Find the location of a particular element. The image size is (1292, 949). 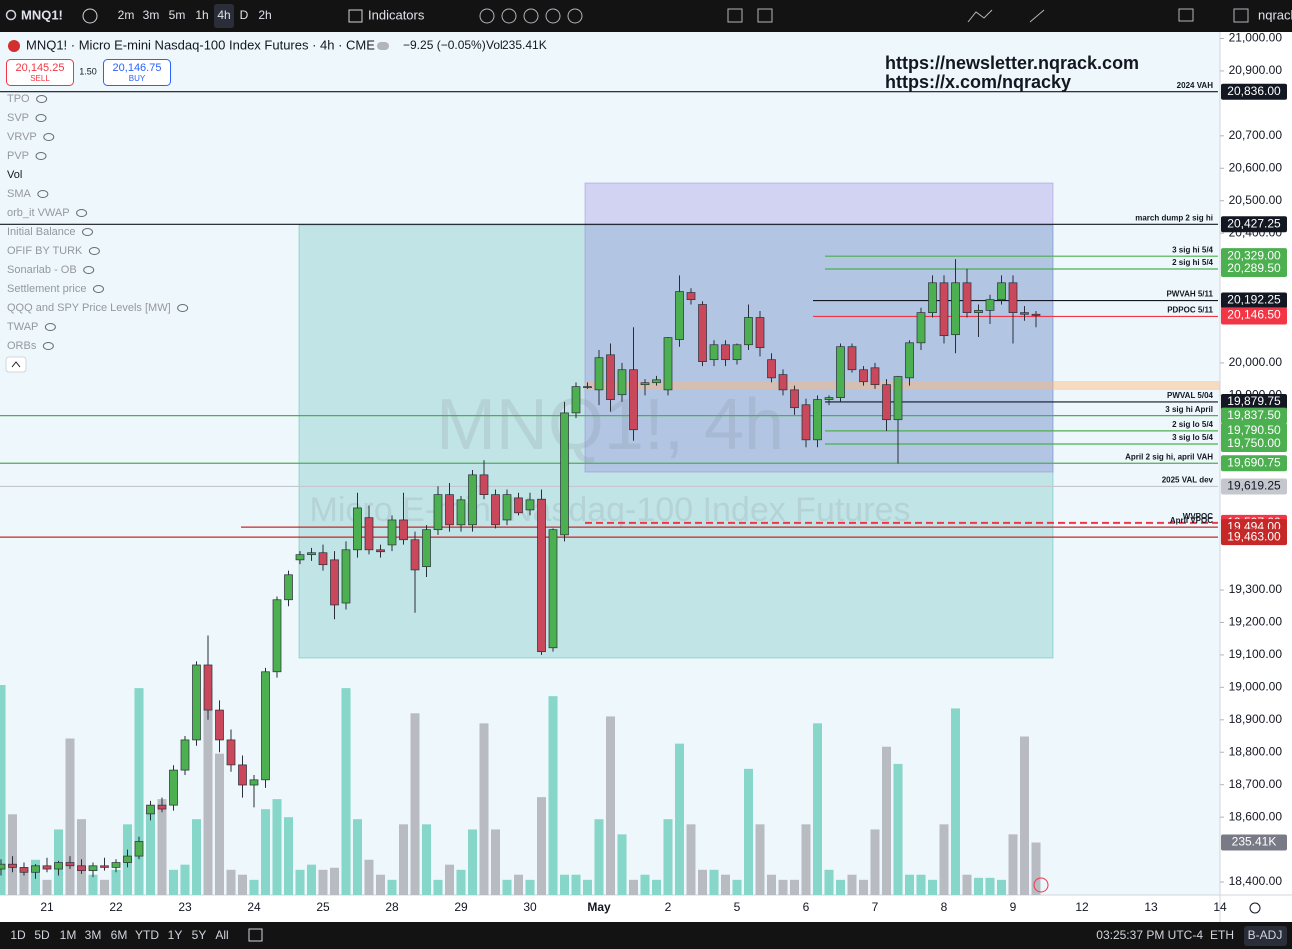

indicator-name: Sonarlab - OB is located at coordinates (42, 270).